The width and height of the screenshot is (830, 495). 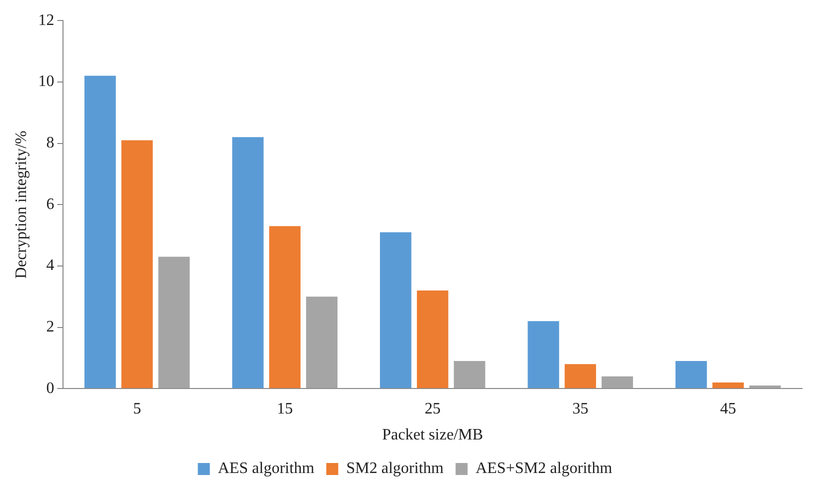 I want to click on y-tick-label: 8, so click(x=50, y=143).